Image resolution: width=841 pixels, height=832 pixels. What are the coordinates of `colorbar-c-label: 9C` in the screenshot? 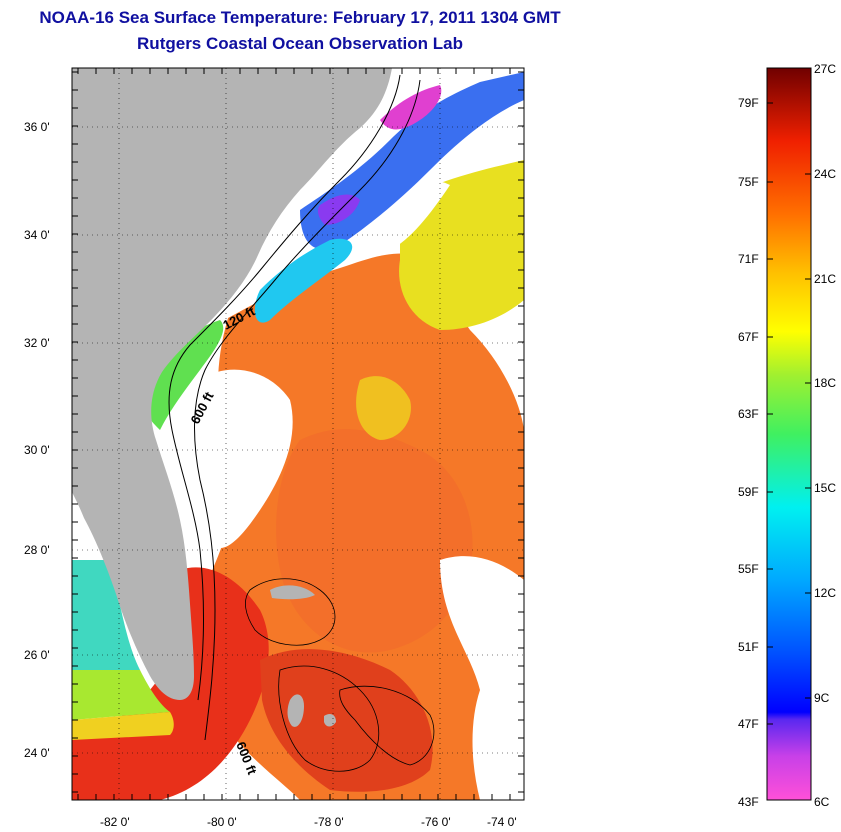 It's located at (822, 698).